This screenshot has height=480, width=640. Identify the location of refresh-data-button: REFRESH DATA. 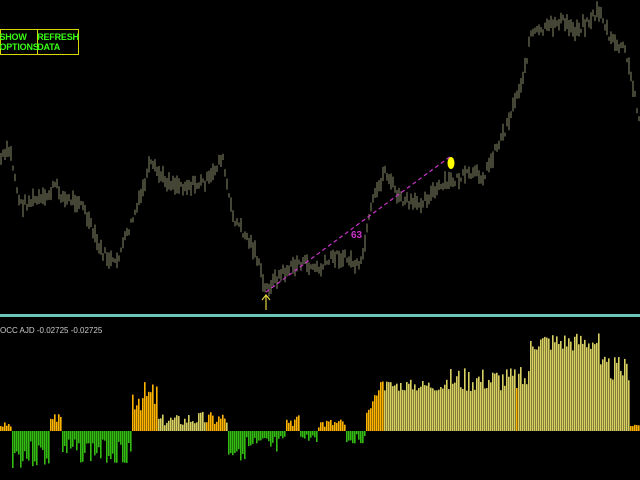
(58, 42).